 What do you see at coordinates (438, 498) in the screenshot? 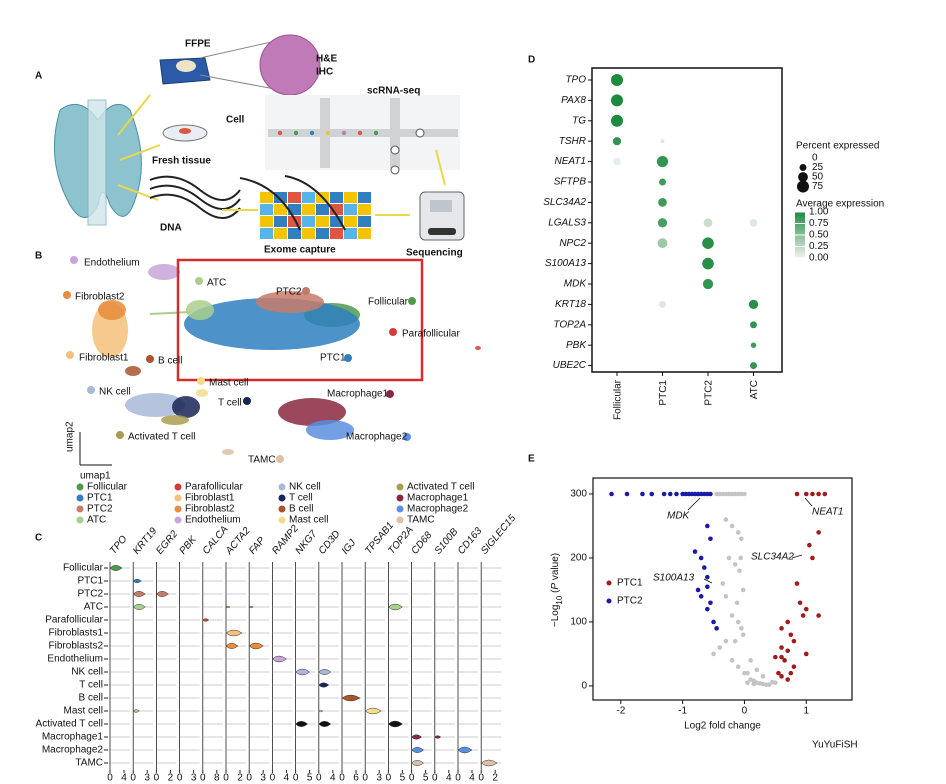
I see `legend-label: Macrophage1` at bounding box center [438, 498].